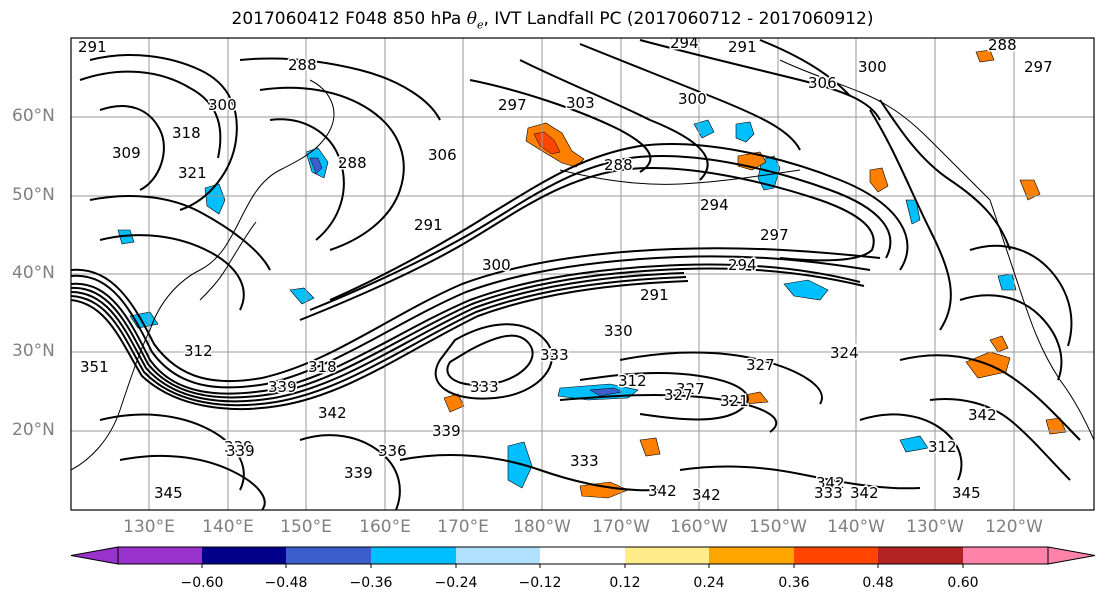 This screenshot has width=1105, height=603. I want to click on contour-label: 309, so click(126, 153).